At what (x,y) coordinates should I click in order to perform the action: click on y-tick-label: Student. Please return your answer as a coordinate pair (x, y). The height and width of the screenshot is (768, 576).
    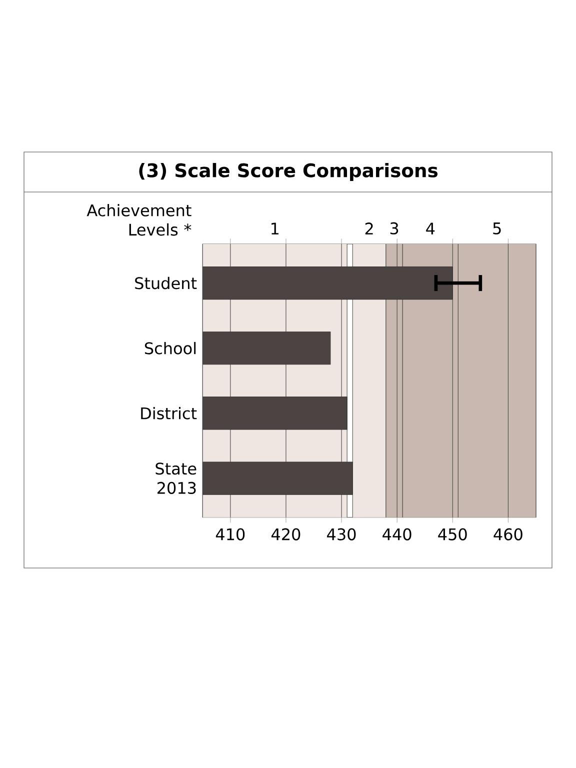
    Looking at the image, I should click on (166, 283).